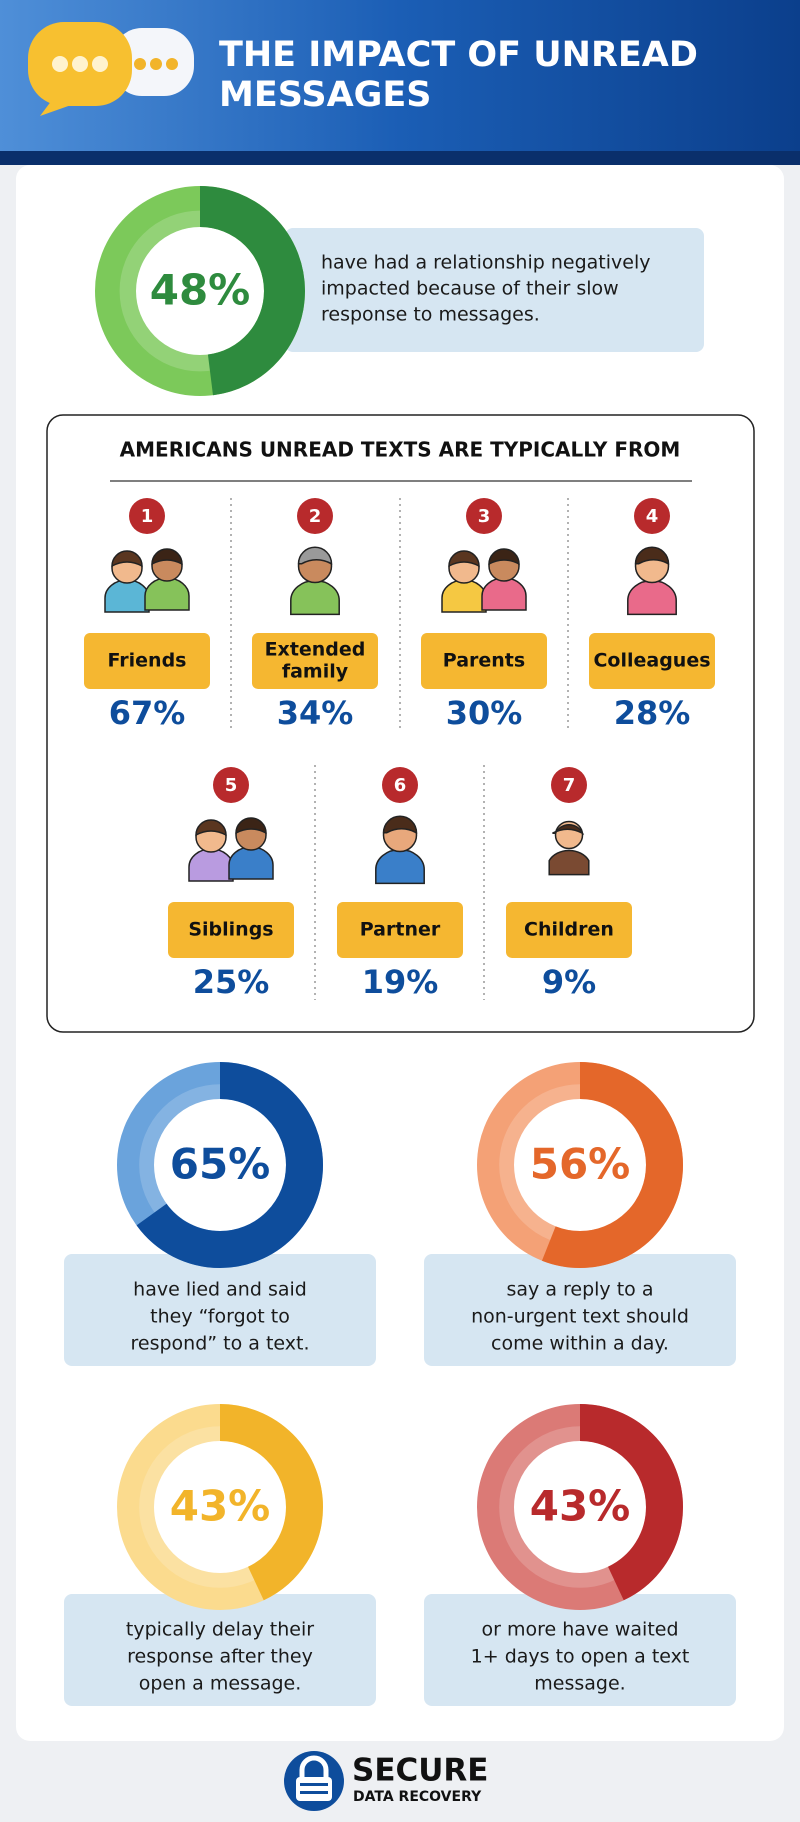 This screenshot has width=800, height=1822. I want to click on source-name: Extended, so click(315, 650).